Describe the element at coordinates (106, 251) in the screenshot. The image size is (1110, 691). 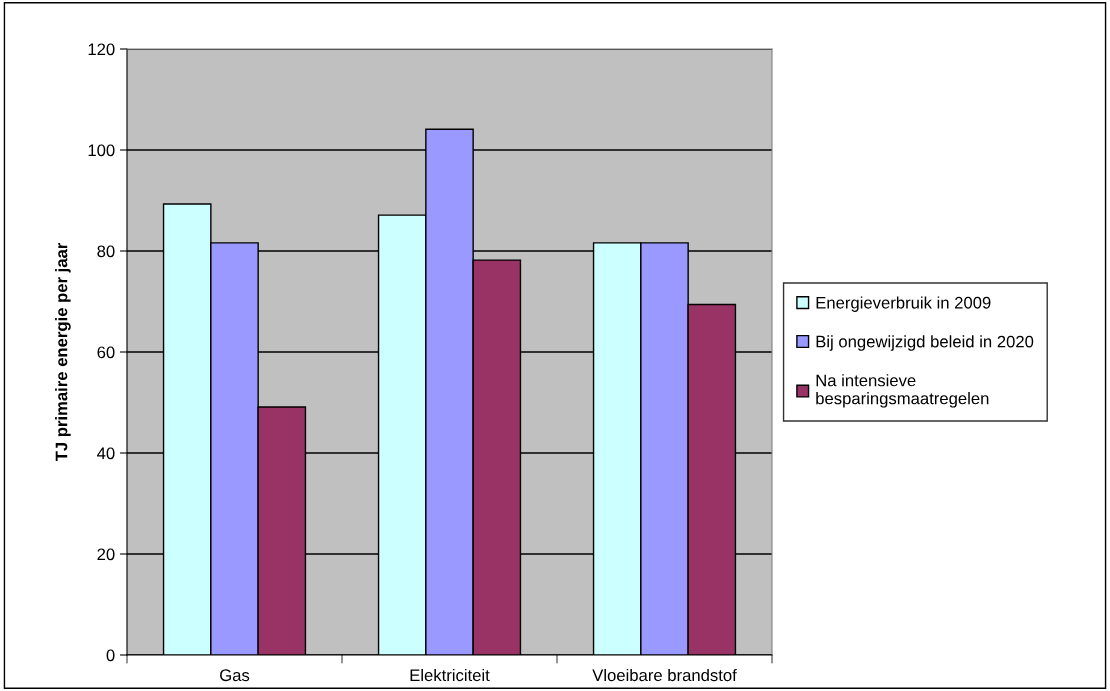
I see `y-tick-label: 80` at that location.